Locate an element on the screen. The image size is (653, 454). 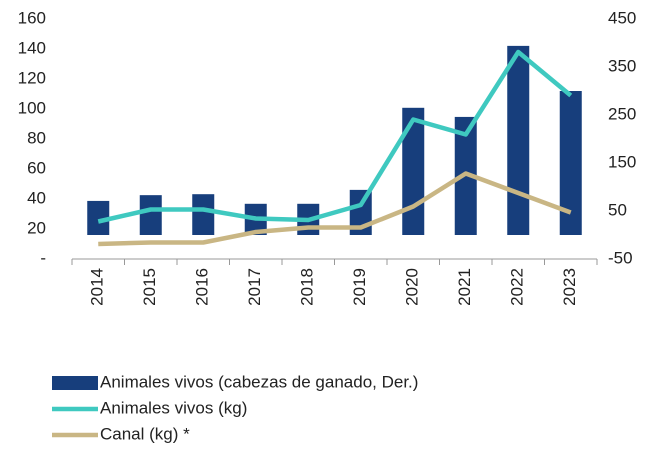
x-tick-label: 2023 is located at coordinates (569, 287).